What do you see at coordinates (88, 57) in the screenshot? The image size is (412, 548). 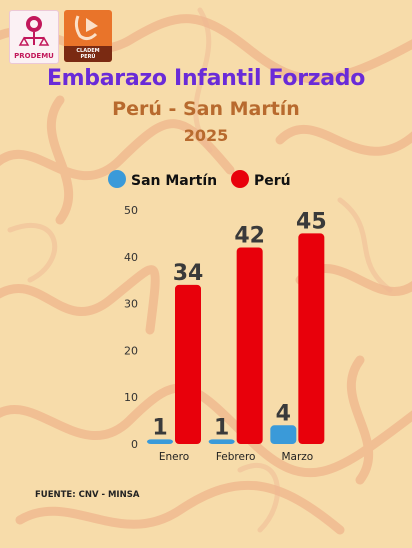 I see `cladem-logo-subtext: PERÚ` at bounding box center [88, 57].